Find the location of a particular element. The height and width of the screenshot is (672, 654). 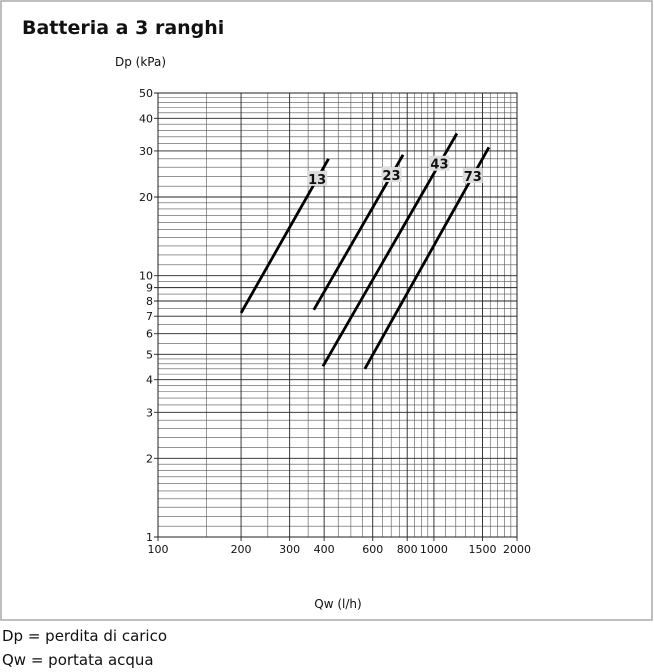

y-tick-label: 50 is located at coordinates (146, 93).